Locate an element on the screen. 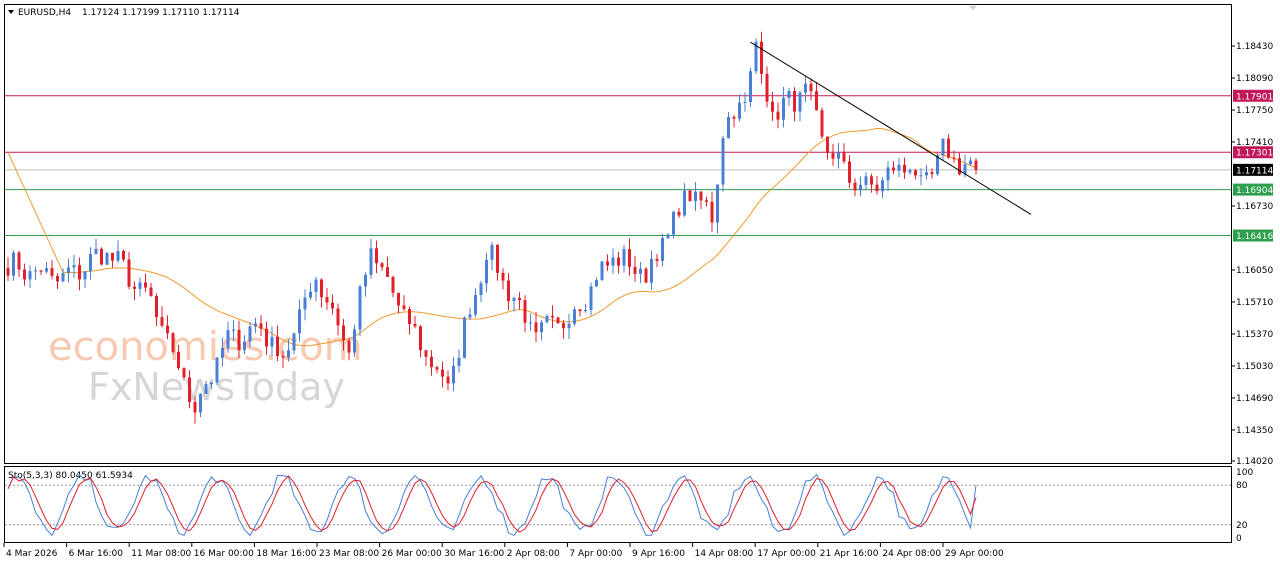 The height and width of the screenshot is (567, 1280). stochastic-label: Sto(5,3,3) 80.0450 61.5934 is located at coordinates (70, 476).